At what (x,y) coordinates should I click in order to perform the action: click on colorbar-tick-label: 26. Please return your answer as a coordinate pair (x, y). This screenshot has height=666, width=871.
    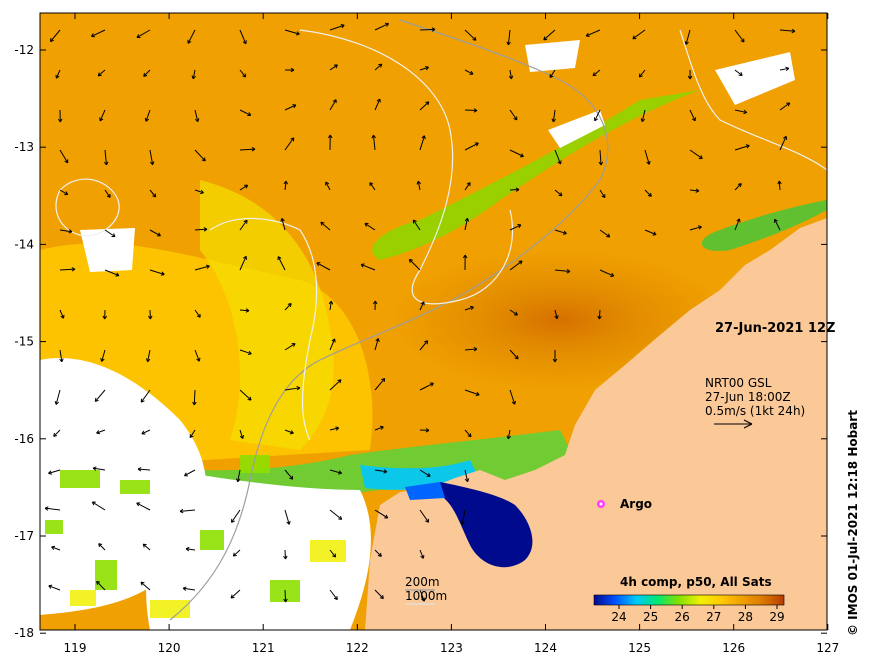
    Looking at the image, I should click on (682, 617).